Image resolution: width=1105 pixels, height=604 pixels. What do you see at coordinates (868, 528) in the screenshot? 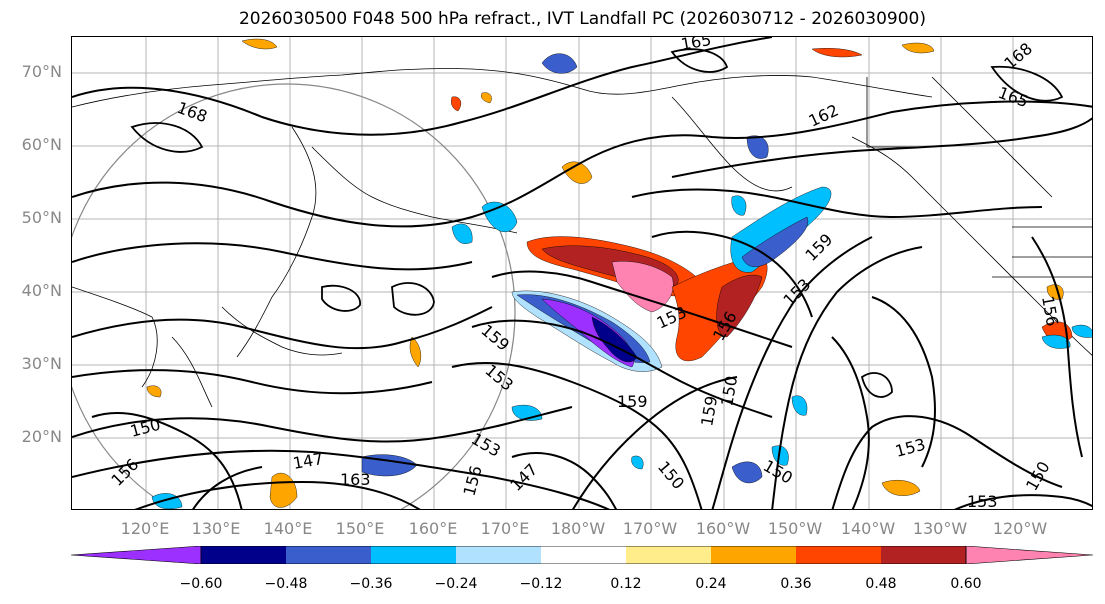
I see `lon-label-140w: 140°W` at bounding box center [868, 528].